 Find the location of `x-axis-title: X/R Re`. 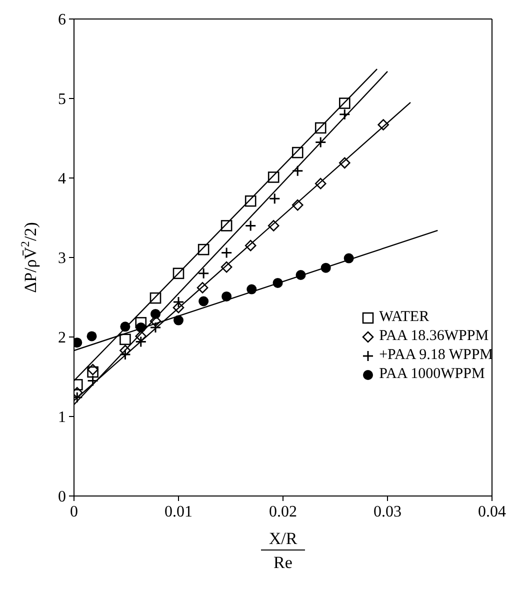

x-axis-title: X/R Re is located at coordinates (283, 550).